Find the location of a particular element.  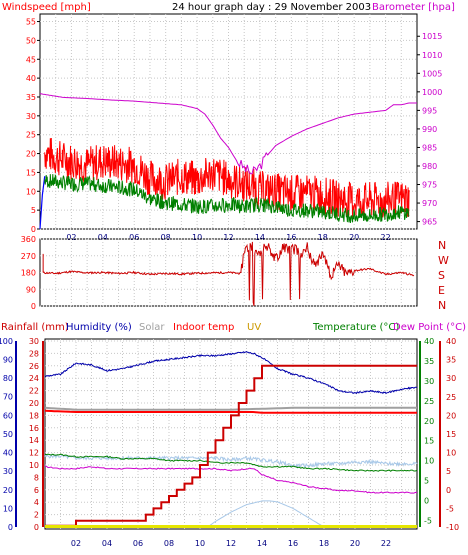

indoor-temp-series is located at coordinates (230, 411).